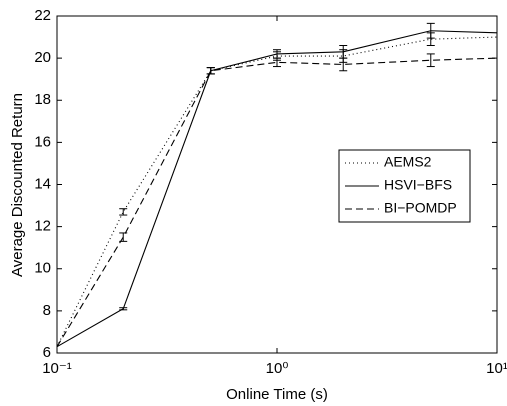 The image size is (507, 406). I want to click on y-tick-label: 14, so click(42, 183).